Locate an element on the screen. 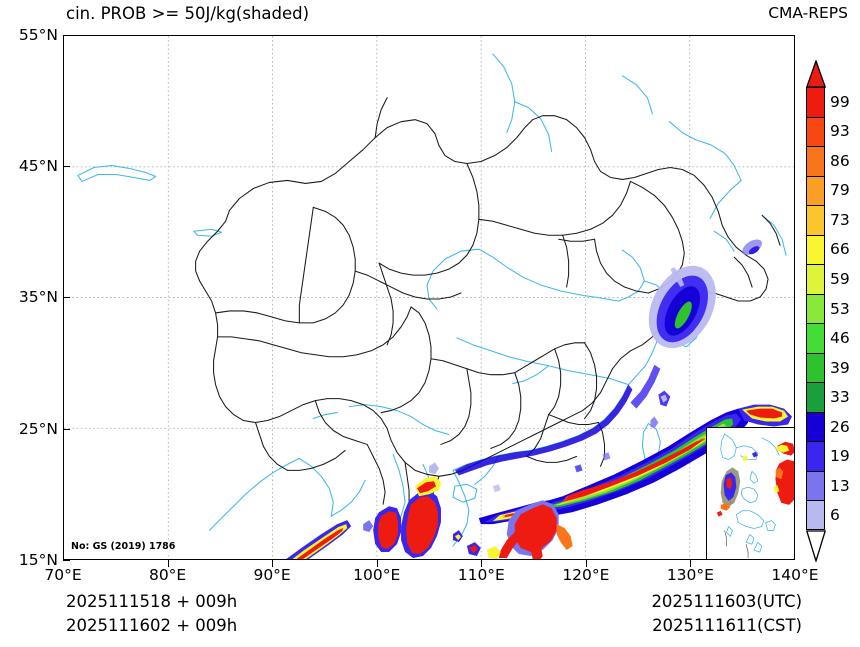 This screenshot has width=860, height=647. feature-bohai is located at coordinates (705, 294).